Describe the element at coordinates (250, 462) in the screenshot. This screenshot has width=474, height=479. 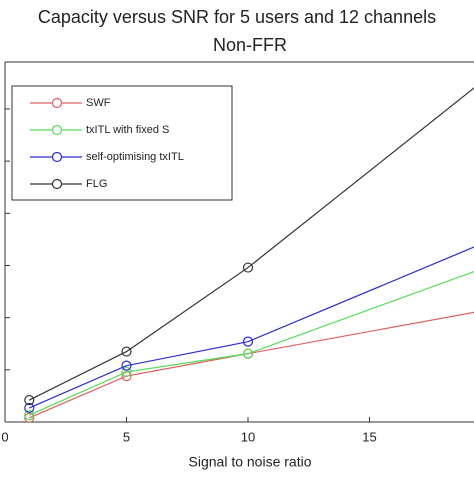
I see `x-axis-label: Signal to noise ratio` at that location.